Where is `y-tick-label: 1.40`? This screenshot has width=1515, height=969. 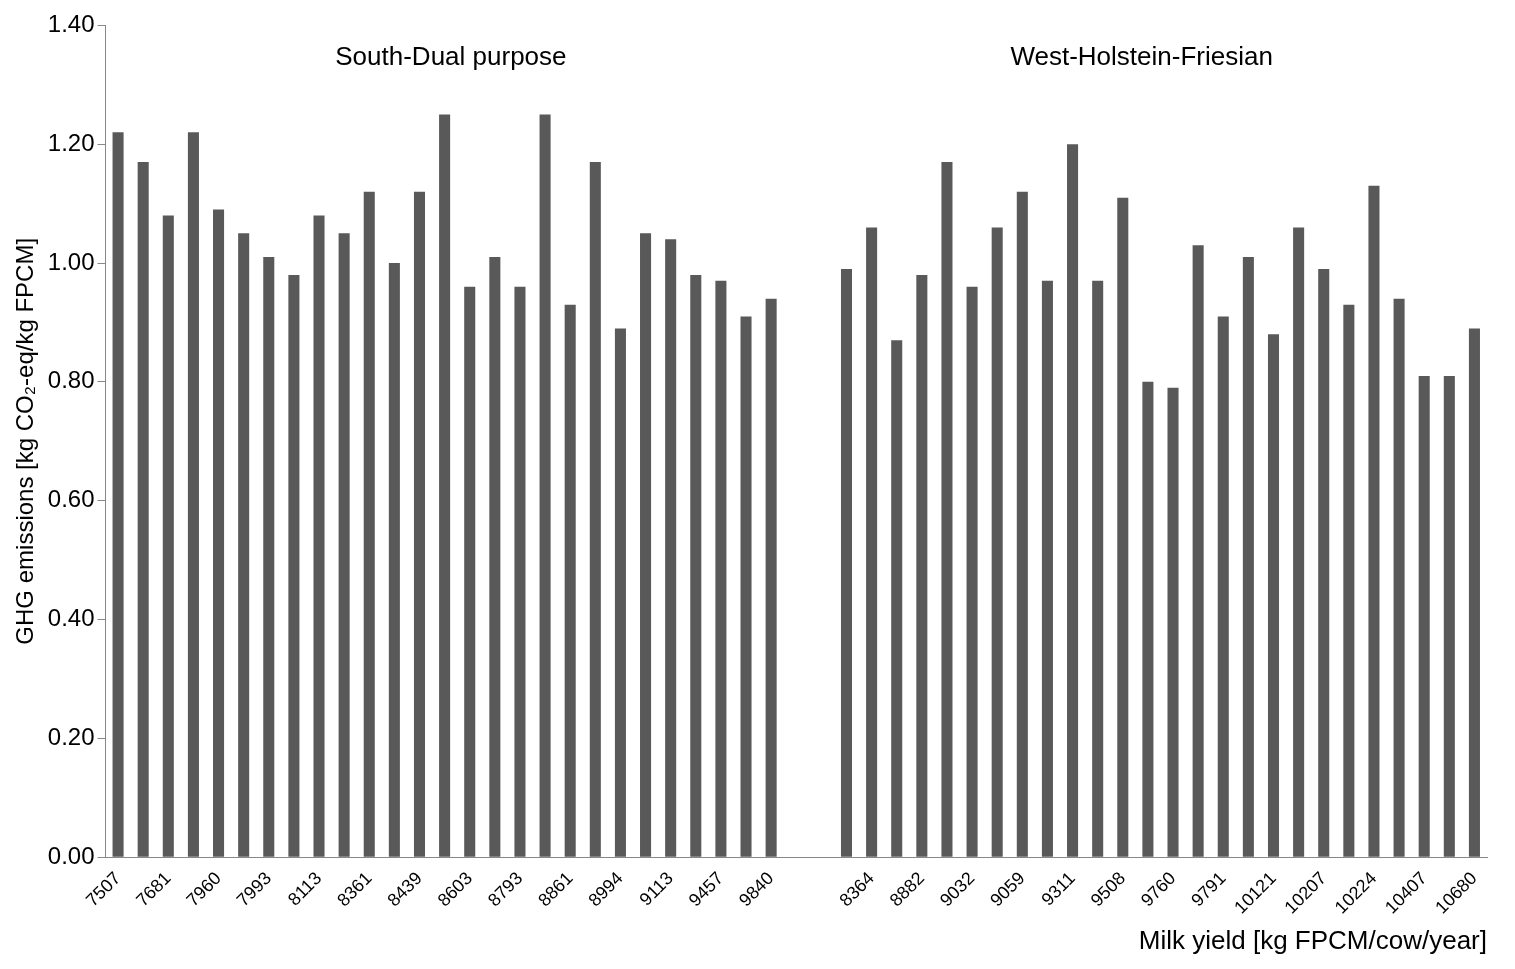
y-tick-label: 1.40 is located at coordinates (71, 24).